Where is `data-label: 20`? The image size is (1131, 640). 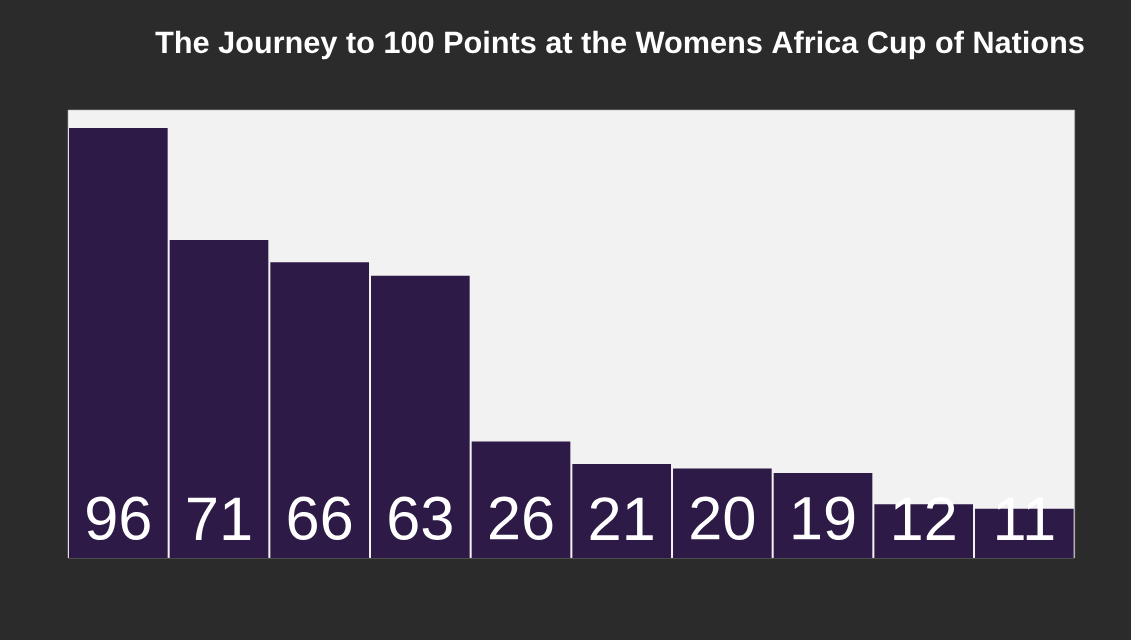 data-label: 20 is located at coordinates (723, 518).